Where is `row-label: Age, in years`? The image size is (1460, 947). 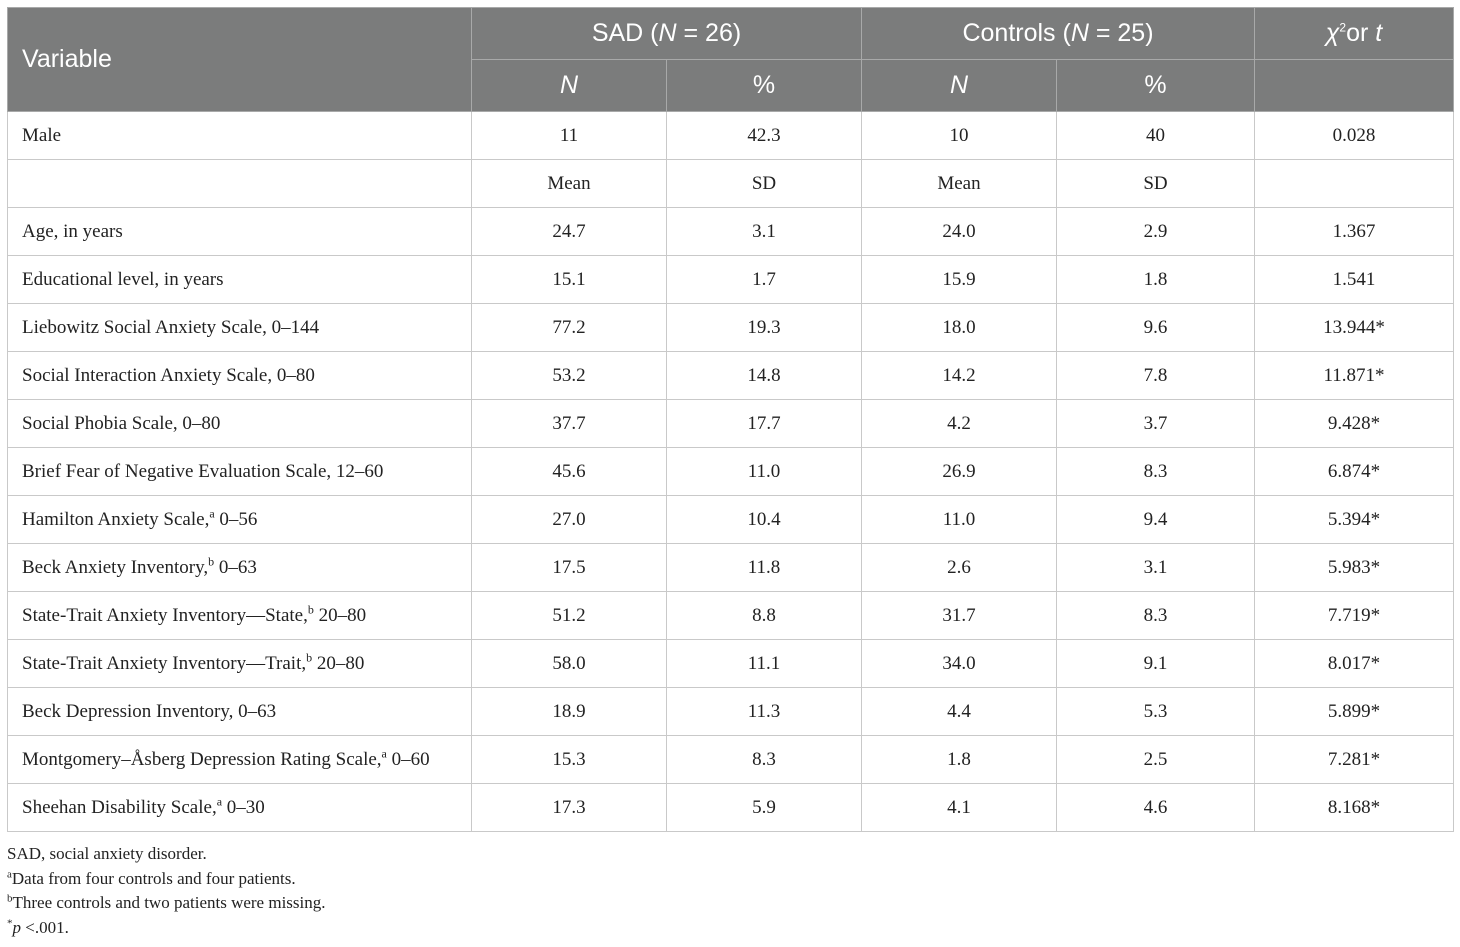 row-label: Age, in years is located at coordinates (239, 231).